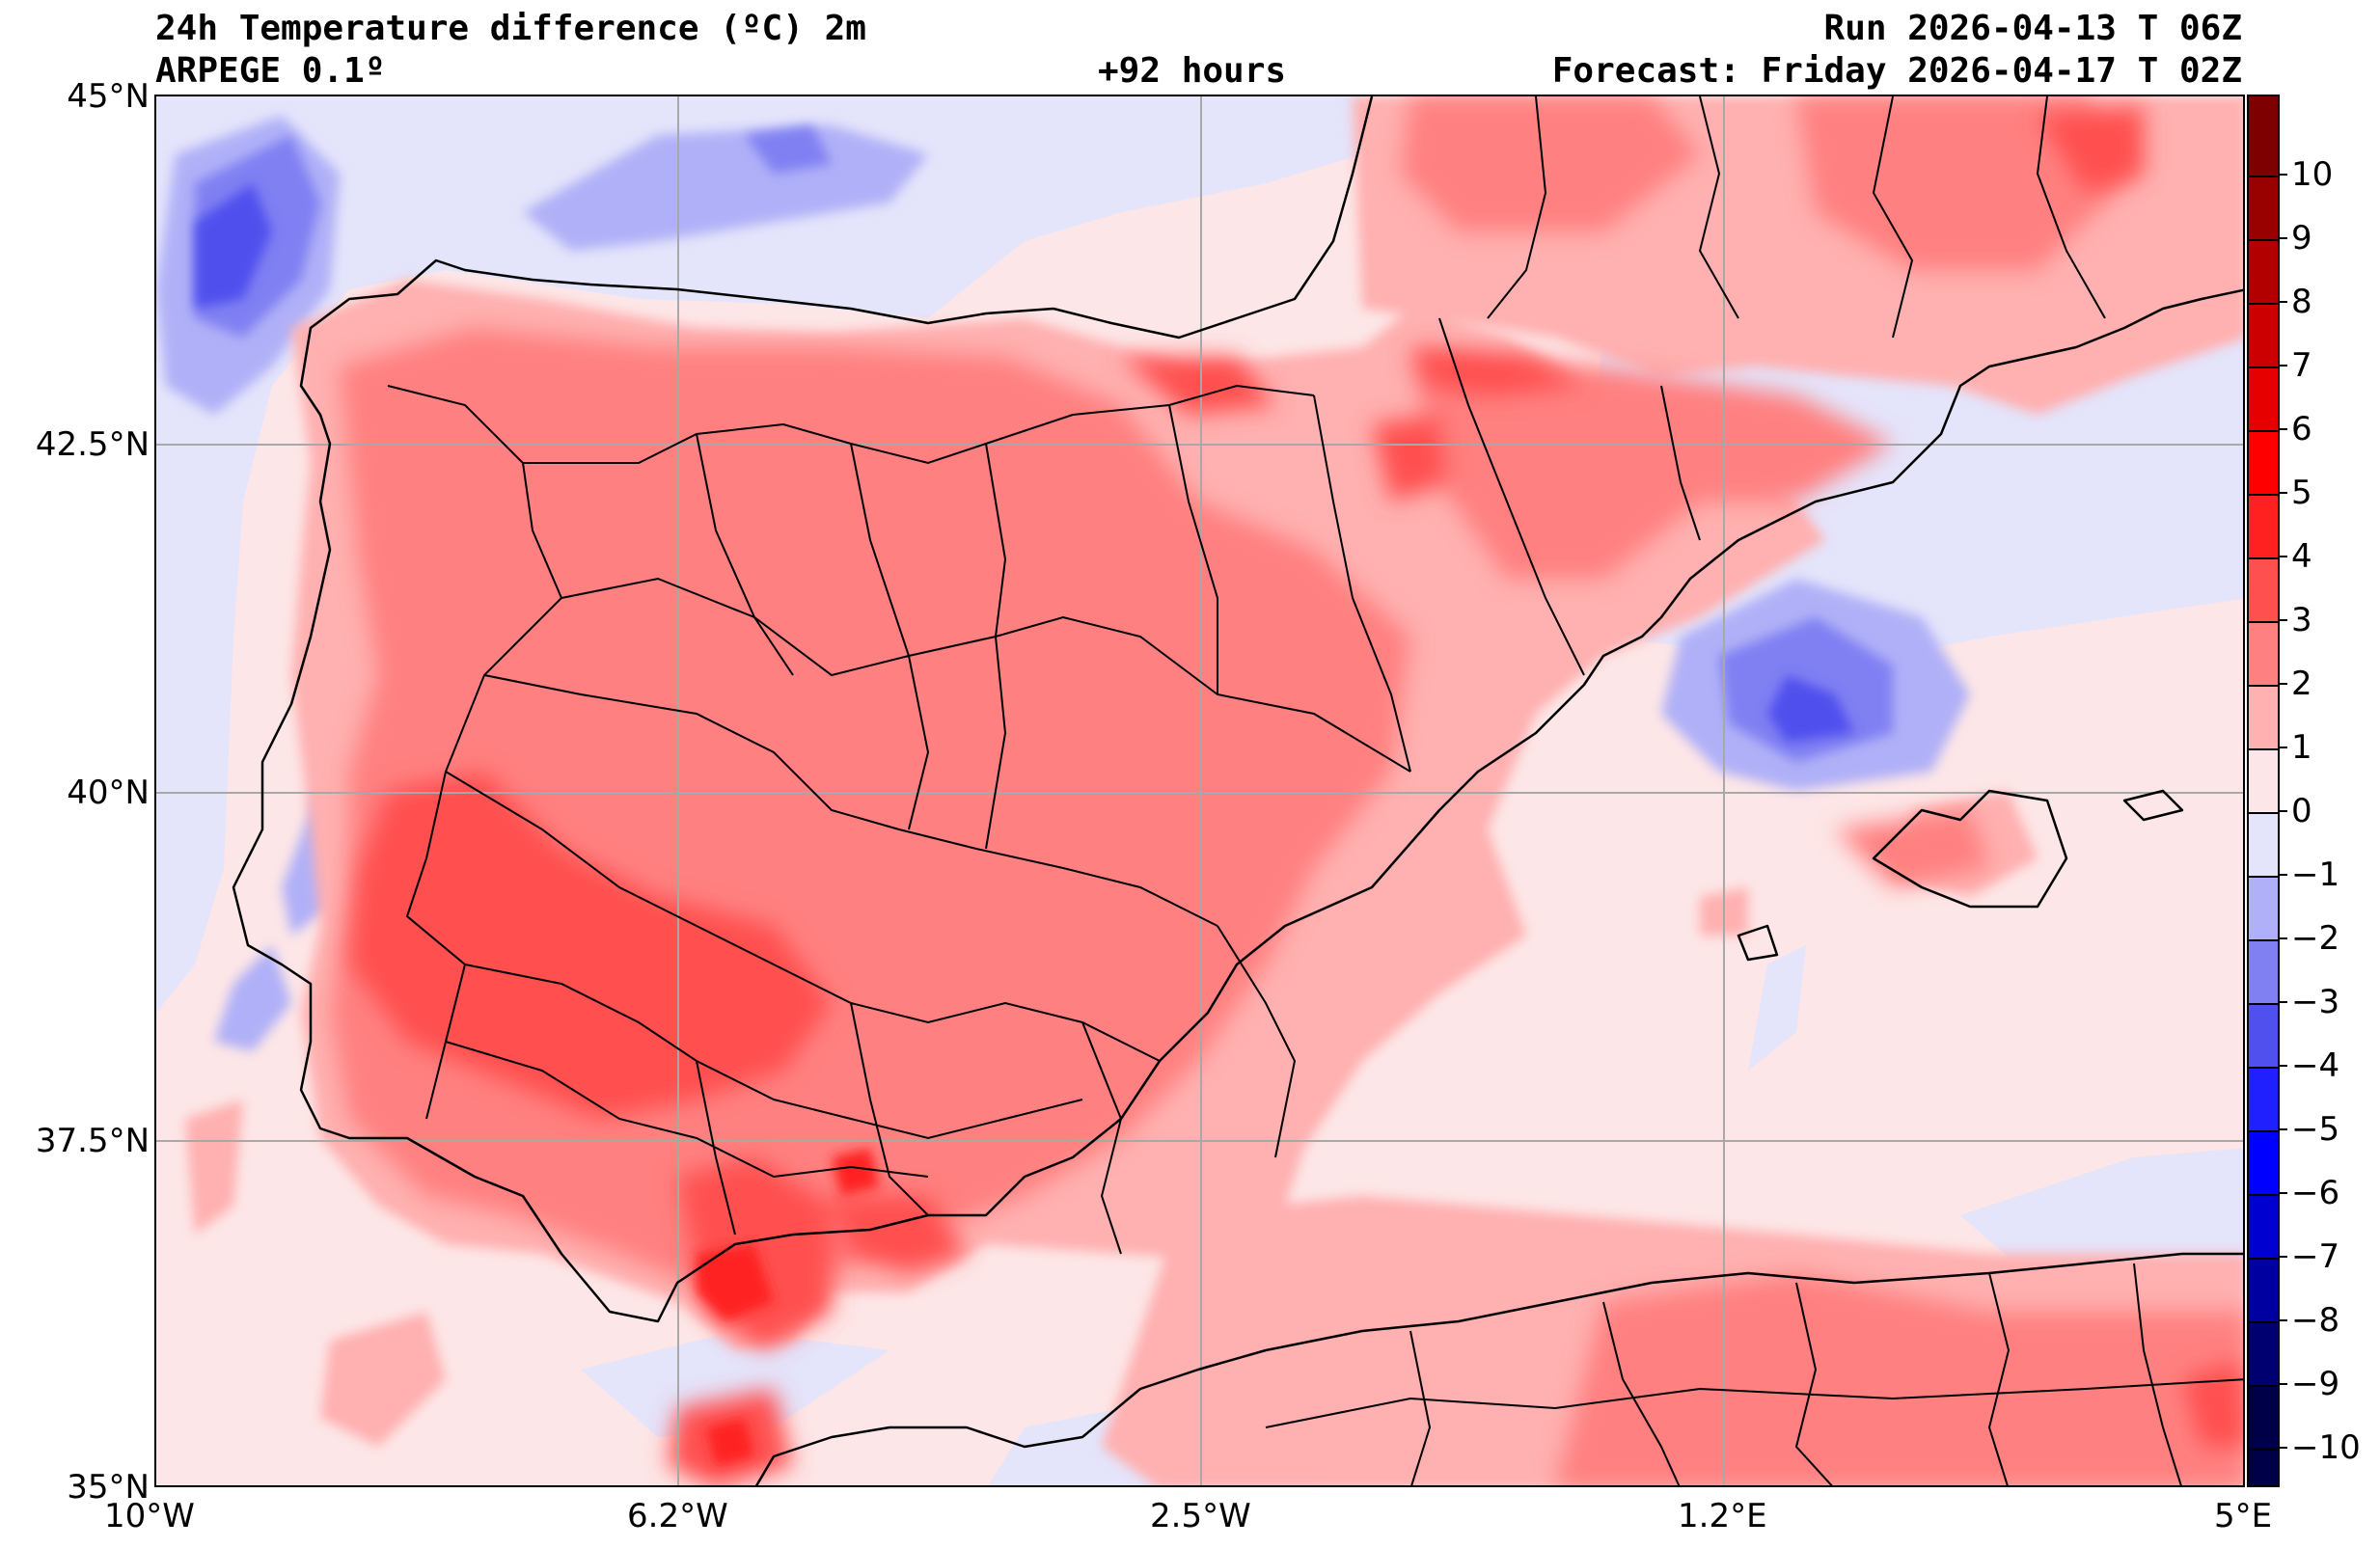 The height and width of the screenshot is (1548, 2380). What do you see at coordinates (109, 1488) in the screenshot?
I see `lat-label-35: 35°N` at bounding box center [109, 1488].